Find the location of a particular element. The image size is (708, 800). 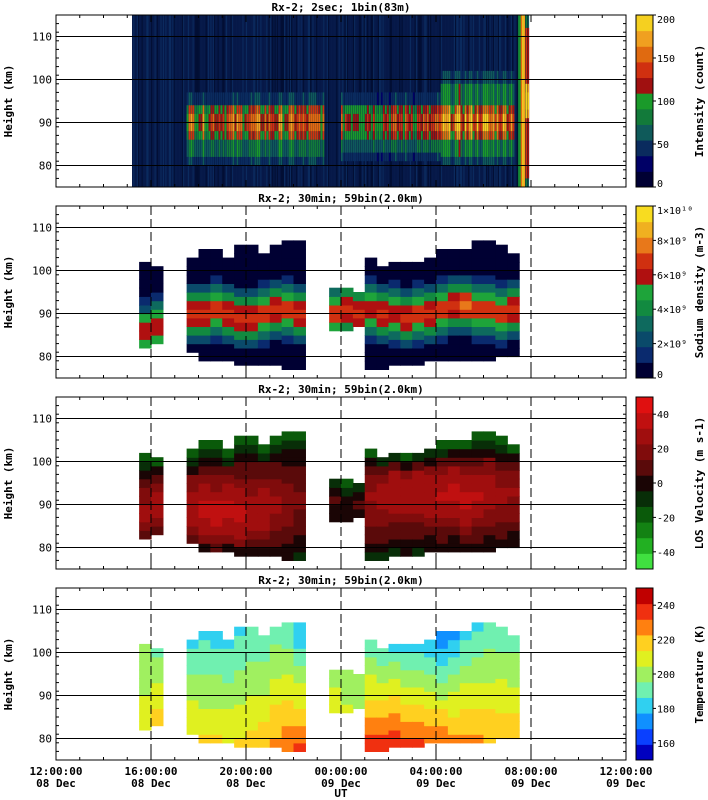

colorbar-tick-label: 100 is located at coordinates (666, 102).